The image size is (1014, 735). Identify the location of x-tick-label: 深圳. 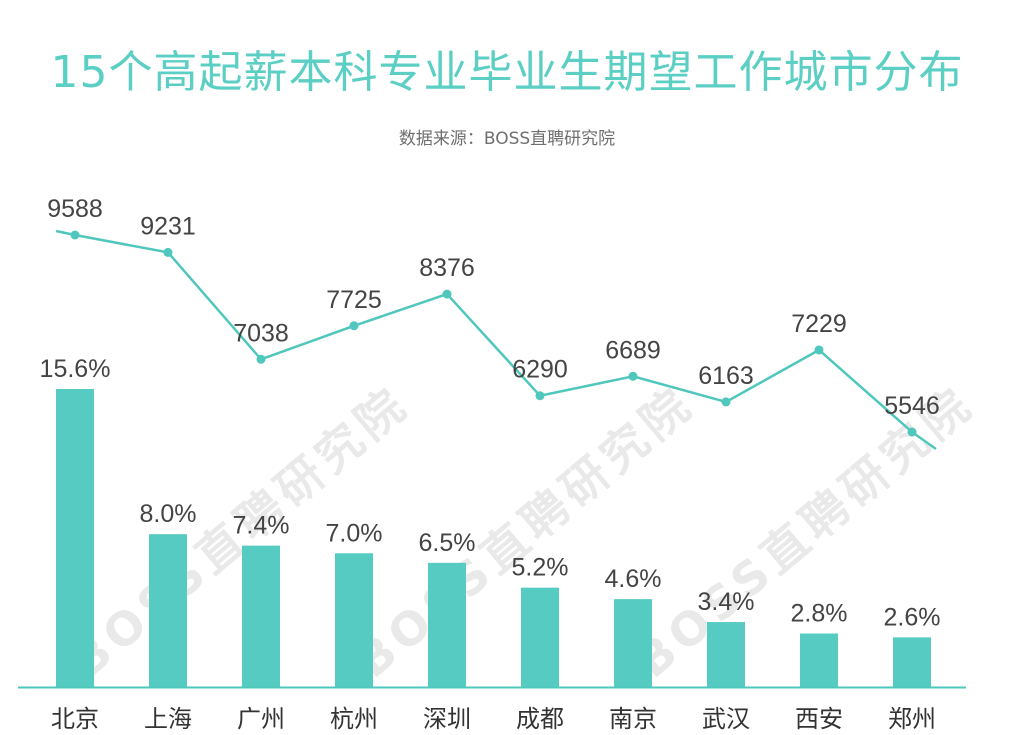
(447, 719).